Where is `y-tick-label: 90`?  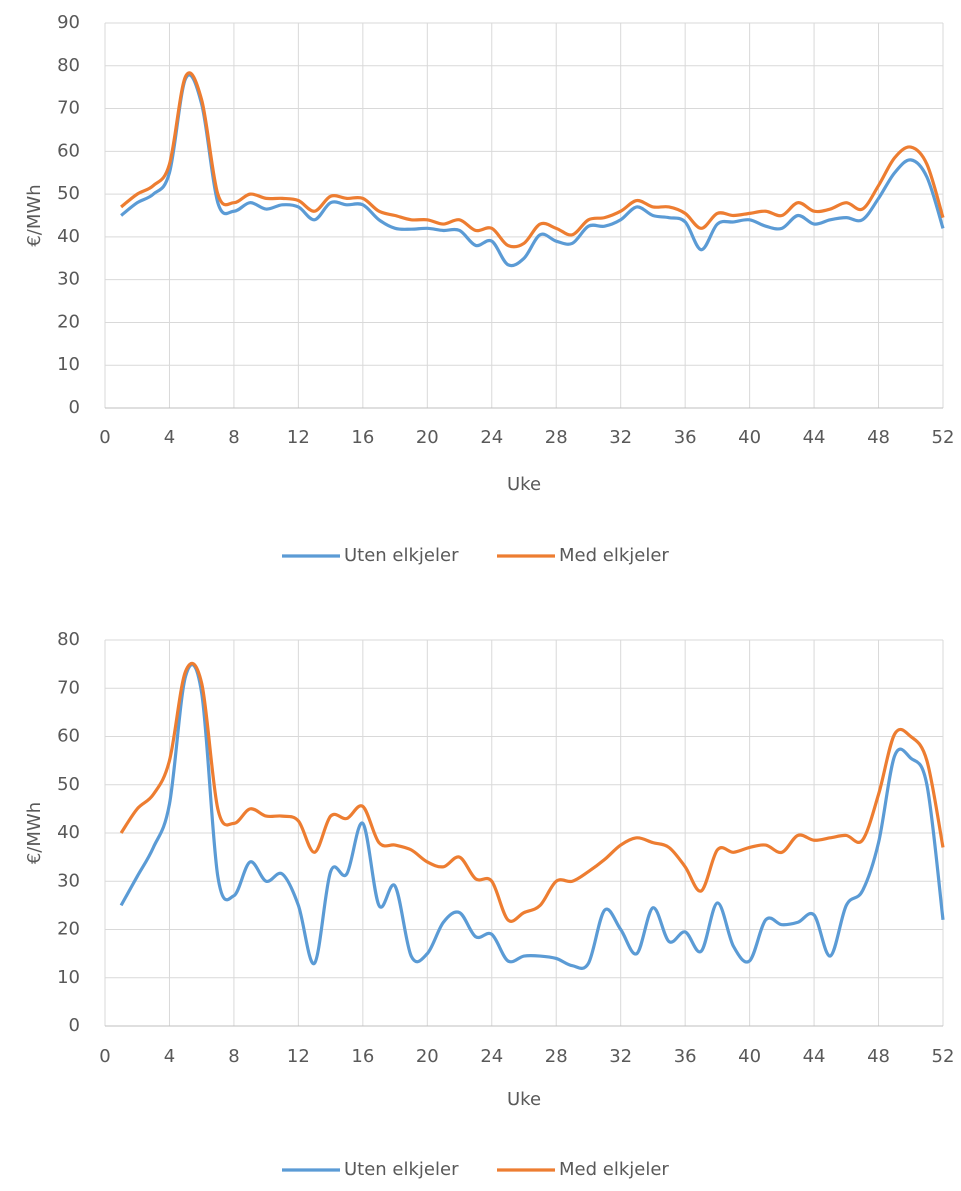
y-tick-label: 90 is located at coordinates (68, 22).